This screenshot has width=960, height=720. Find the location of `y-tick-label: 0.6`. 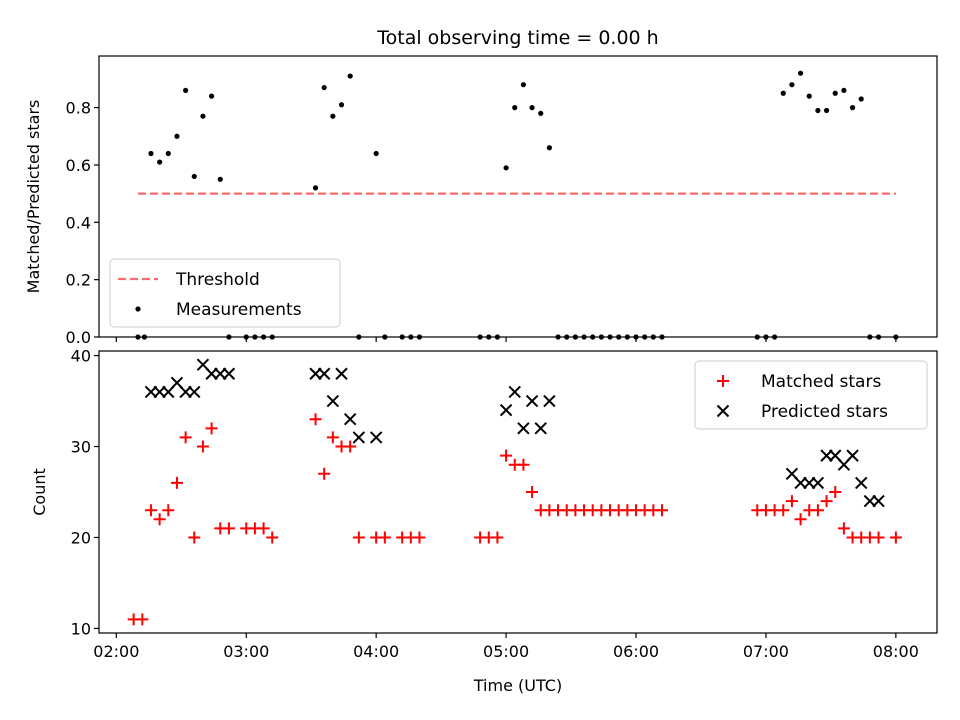

y-tick-label: 0.6 is located at coordinates (78, 165).